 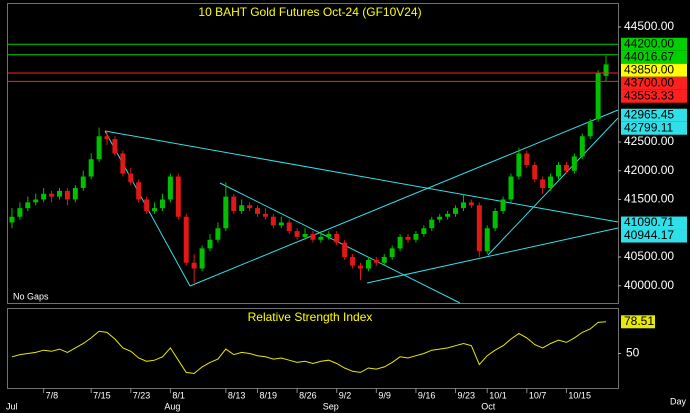 I want to click on x-tick-label: 8/19, so click(x=269, y=395).